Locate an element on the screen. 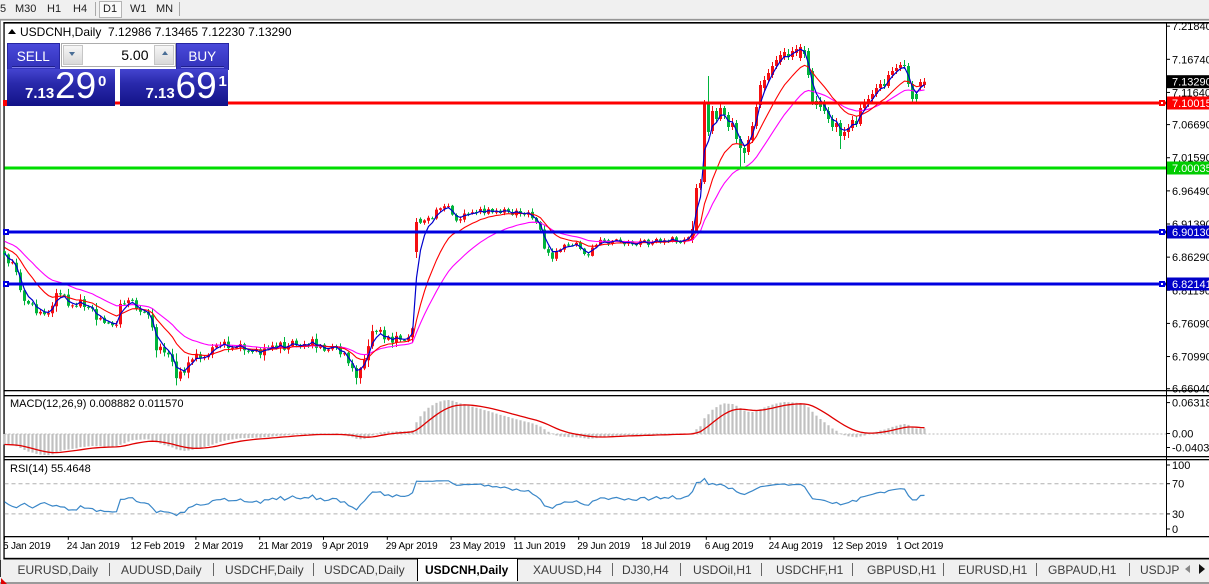 This screenshot has height=584, width=1209. svg-text: 29 Jun 2019 is located at coordinates (603, 546).